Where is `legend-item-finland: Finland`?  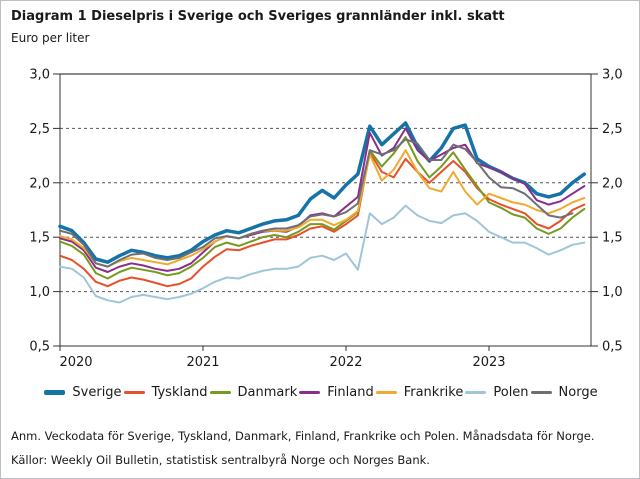
legend-item-finland: Finland is located at coordinates (336, 392).